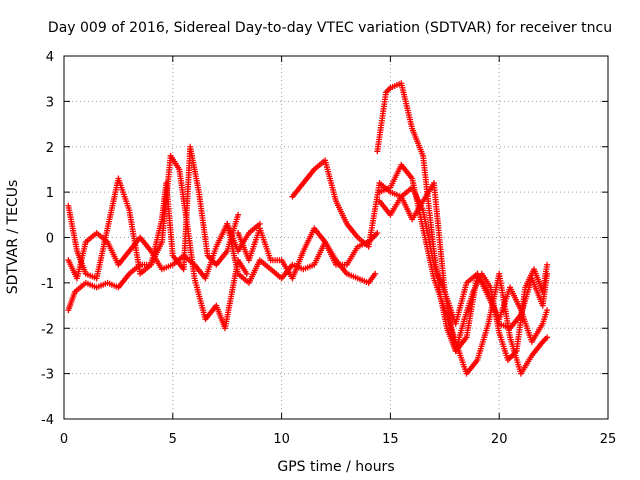 The width and height of the screenshot is (640, 480). Describe the element at coordinates (608, 439) in the screenshot. I see `x-tick-label: 25` at that location.